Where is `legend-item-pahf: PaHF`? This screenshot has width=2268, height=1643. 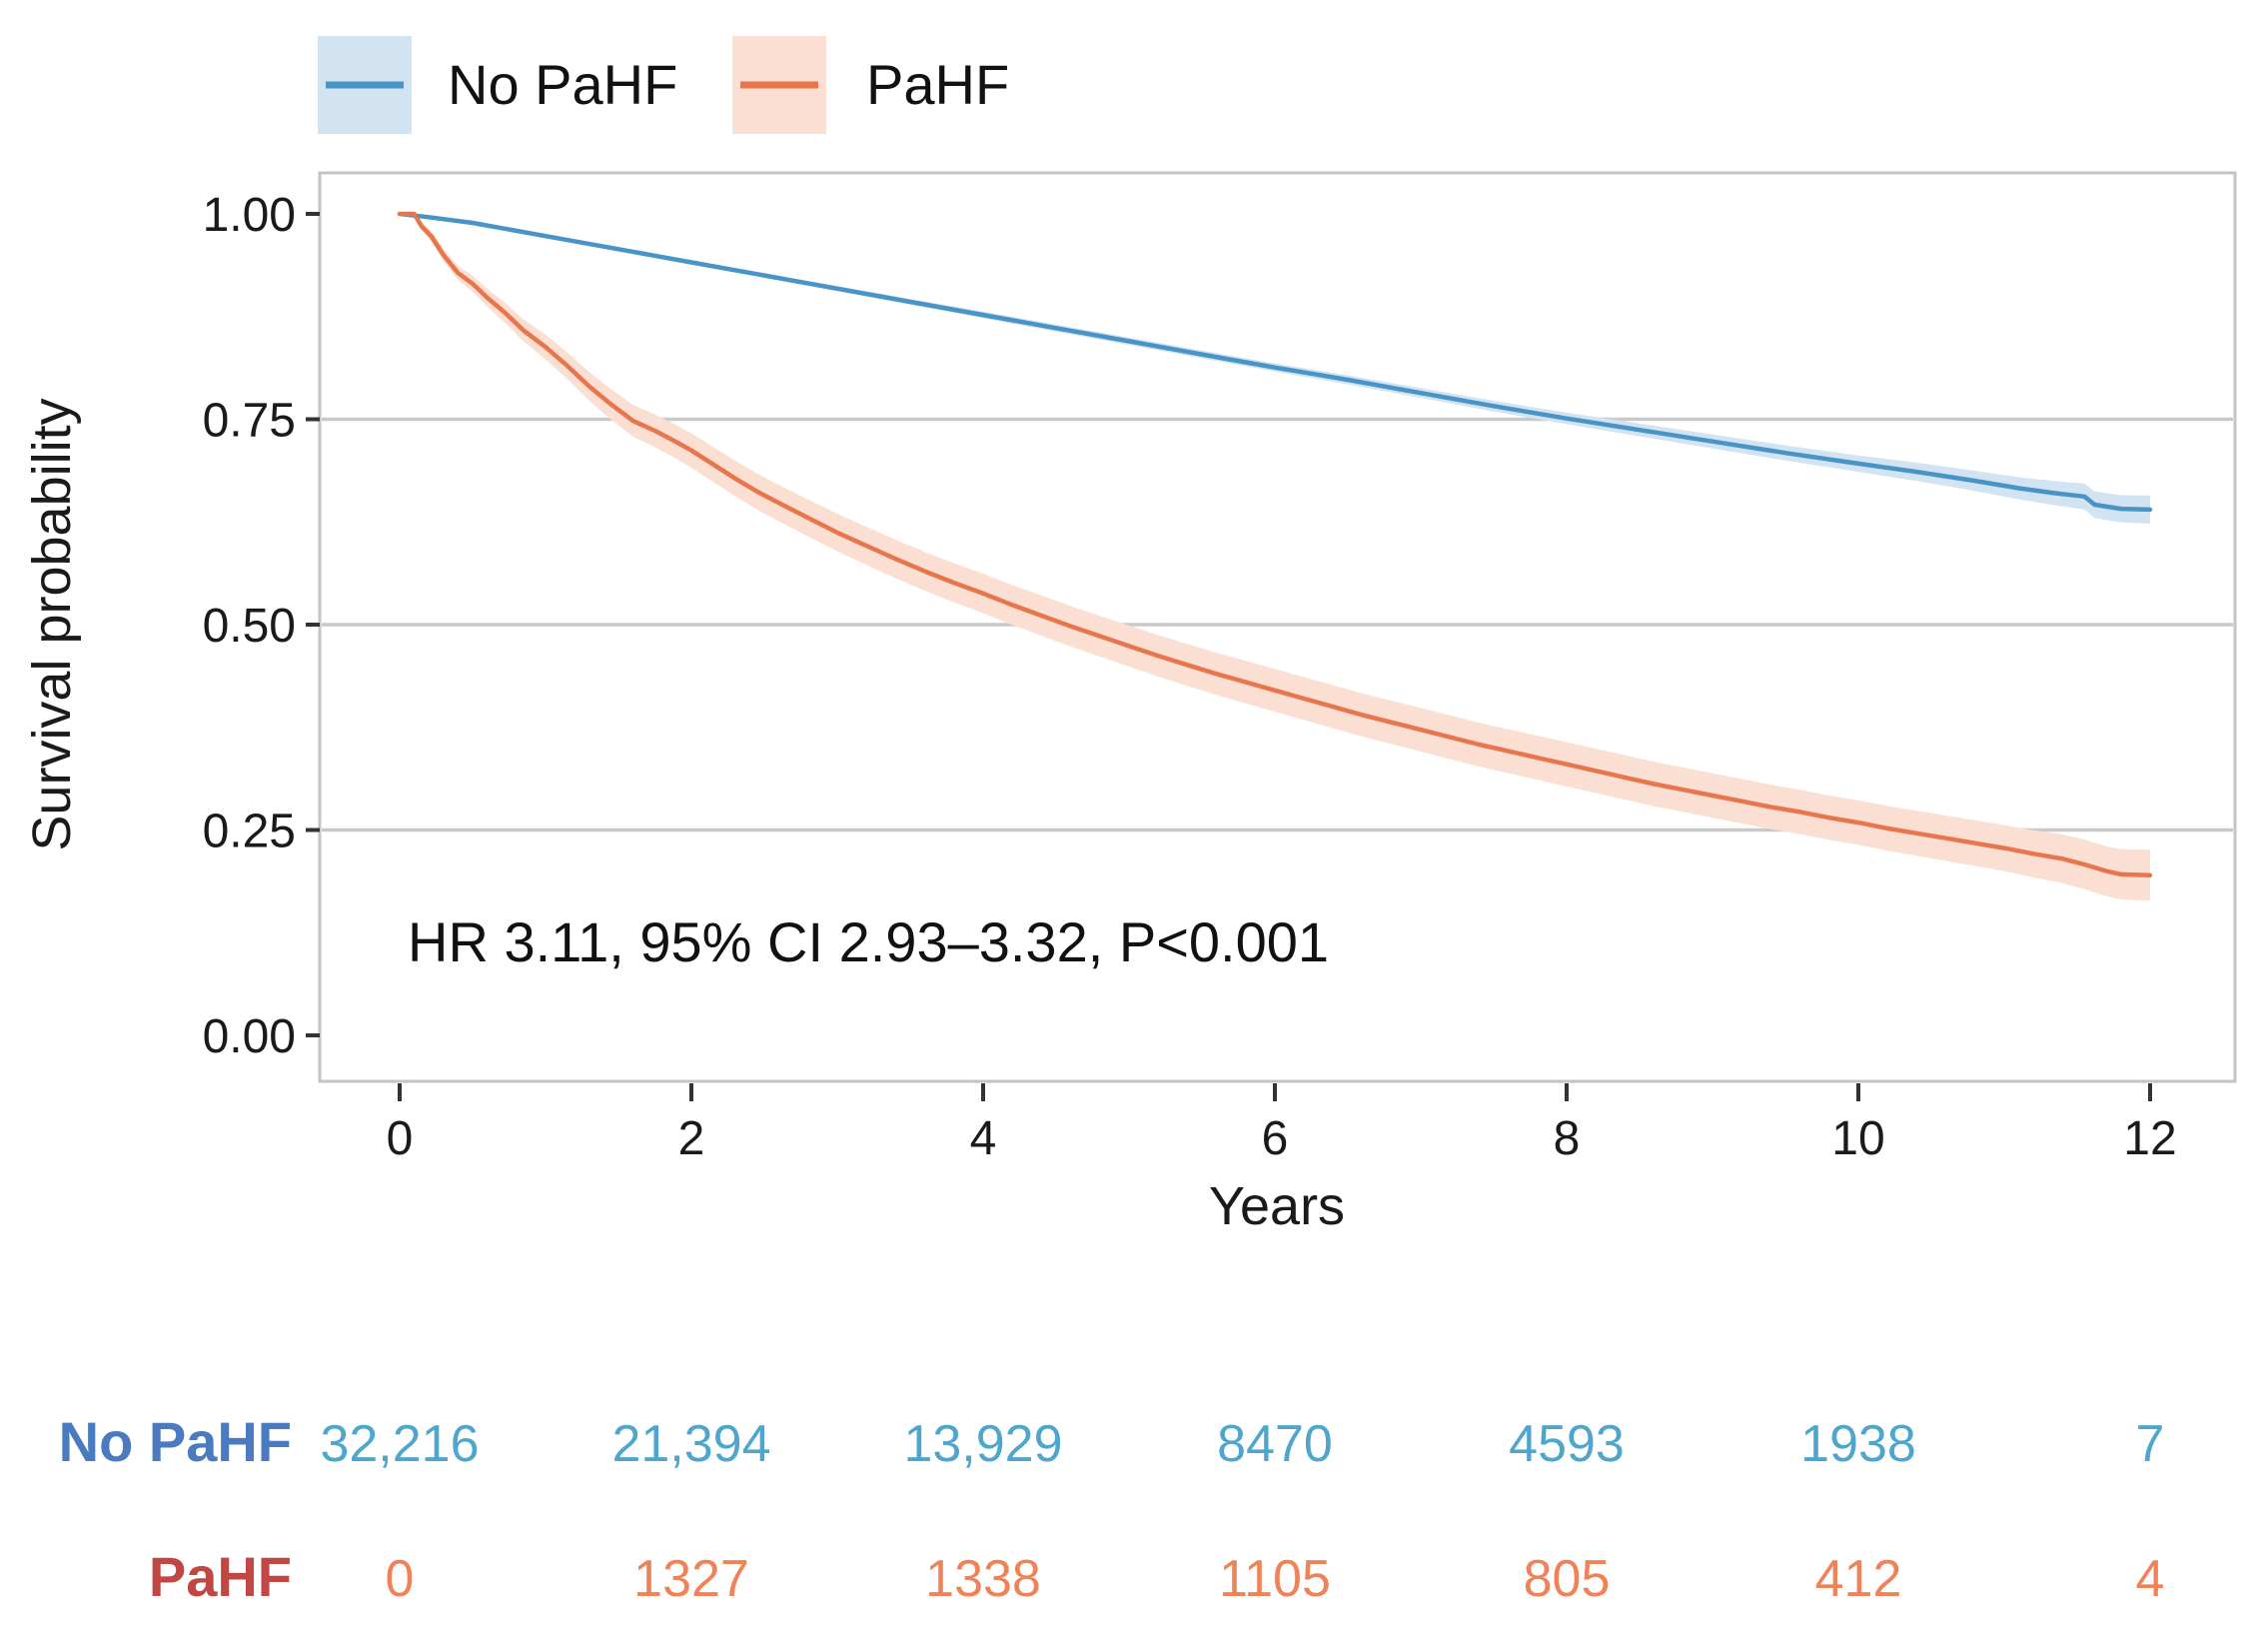 legend-item-pahf: PaHF is located at coordinates (870, 85).